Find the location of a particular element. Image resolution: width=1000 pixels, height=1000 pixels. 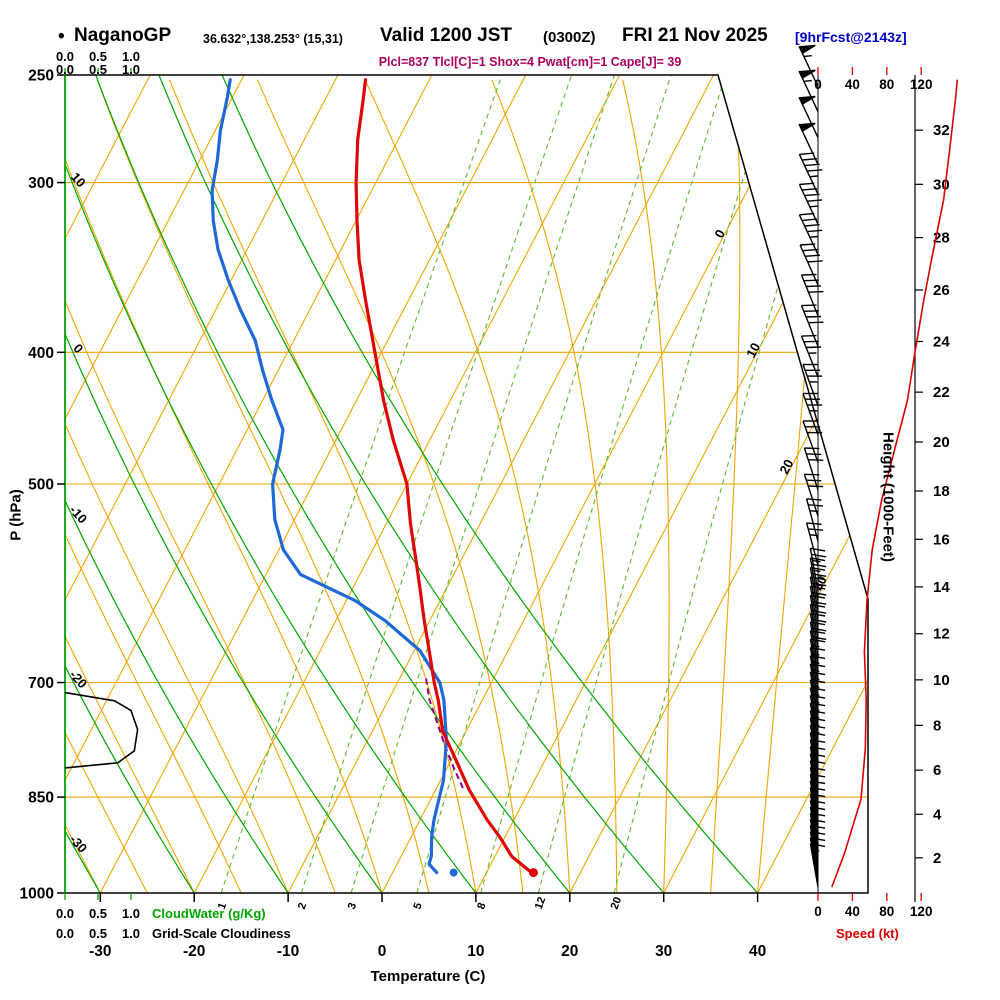

svg-text: 300 is located at coordinates (41, 183).